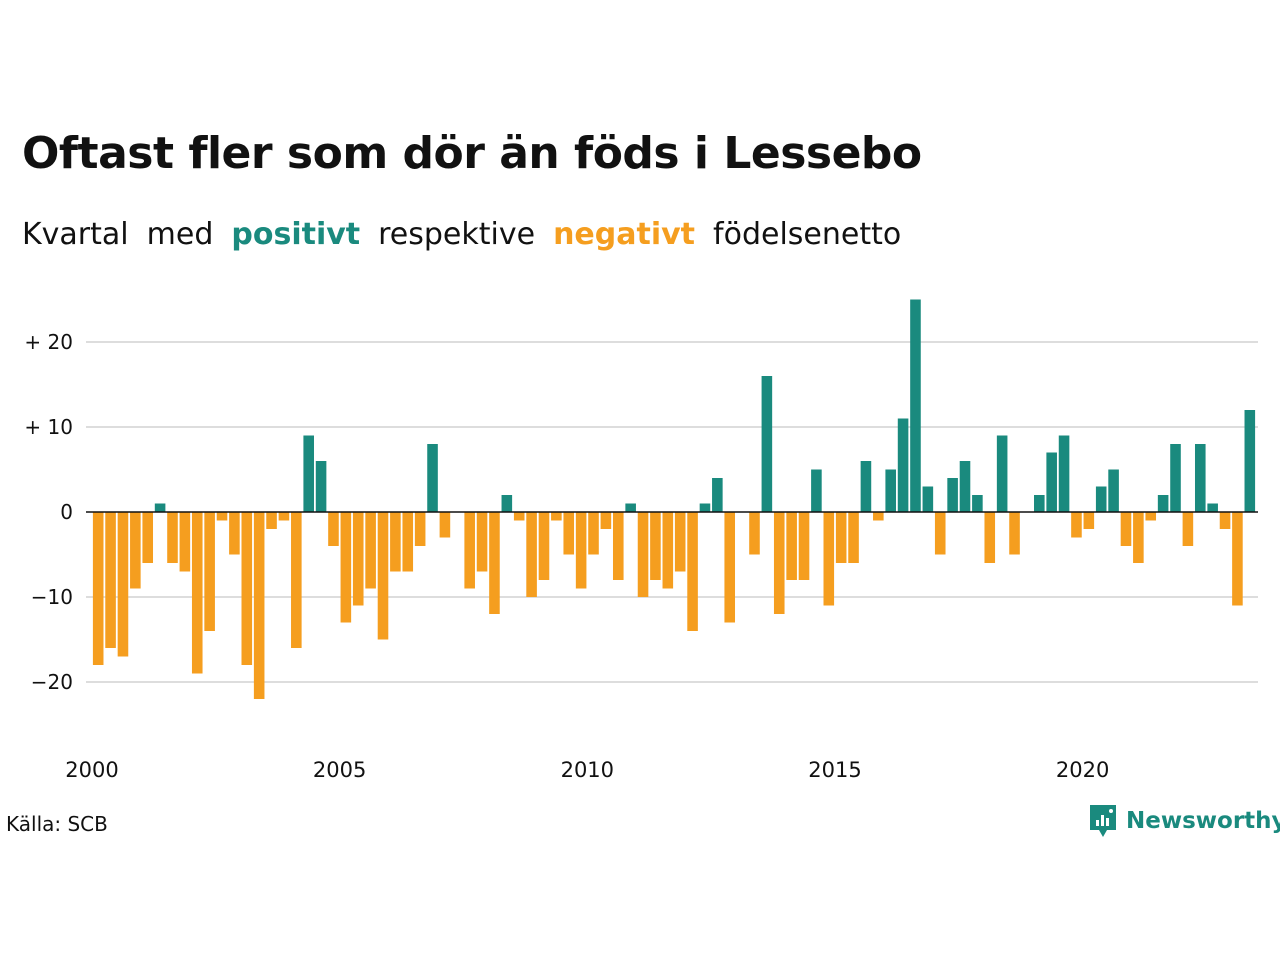 The image size is (1280, 960). I want to click on subtitle-word: födelsenetto, so click(807, 234).